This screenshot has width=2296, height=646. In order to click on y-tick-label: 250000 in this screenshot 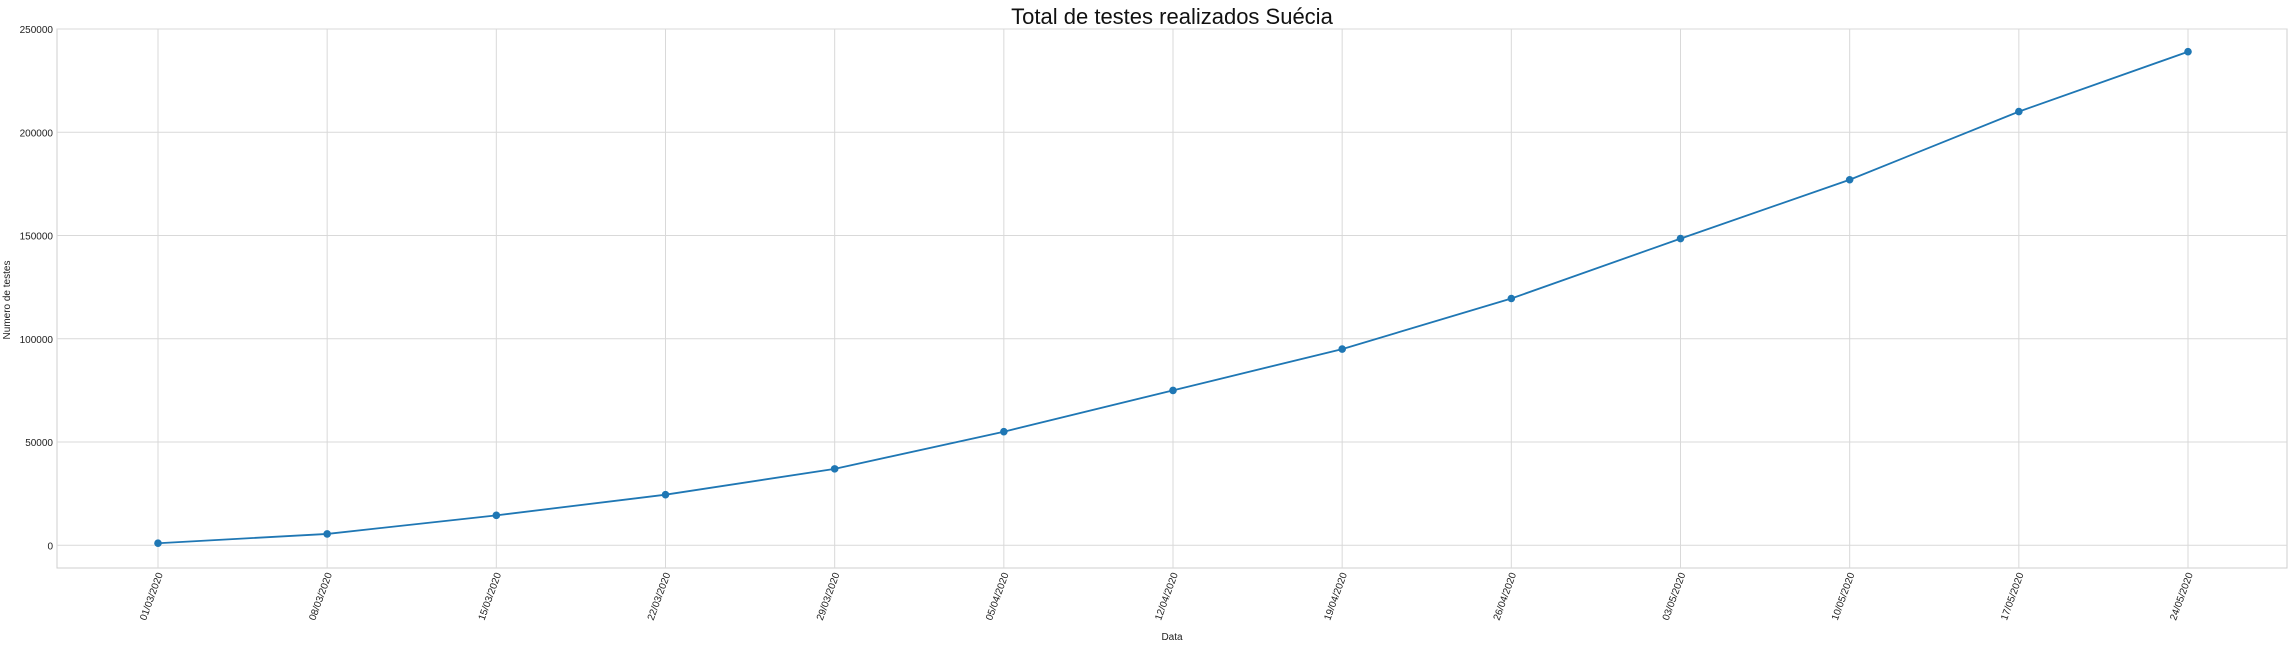, I will do `click(37, 30)`.